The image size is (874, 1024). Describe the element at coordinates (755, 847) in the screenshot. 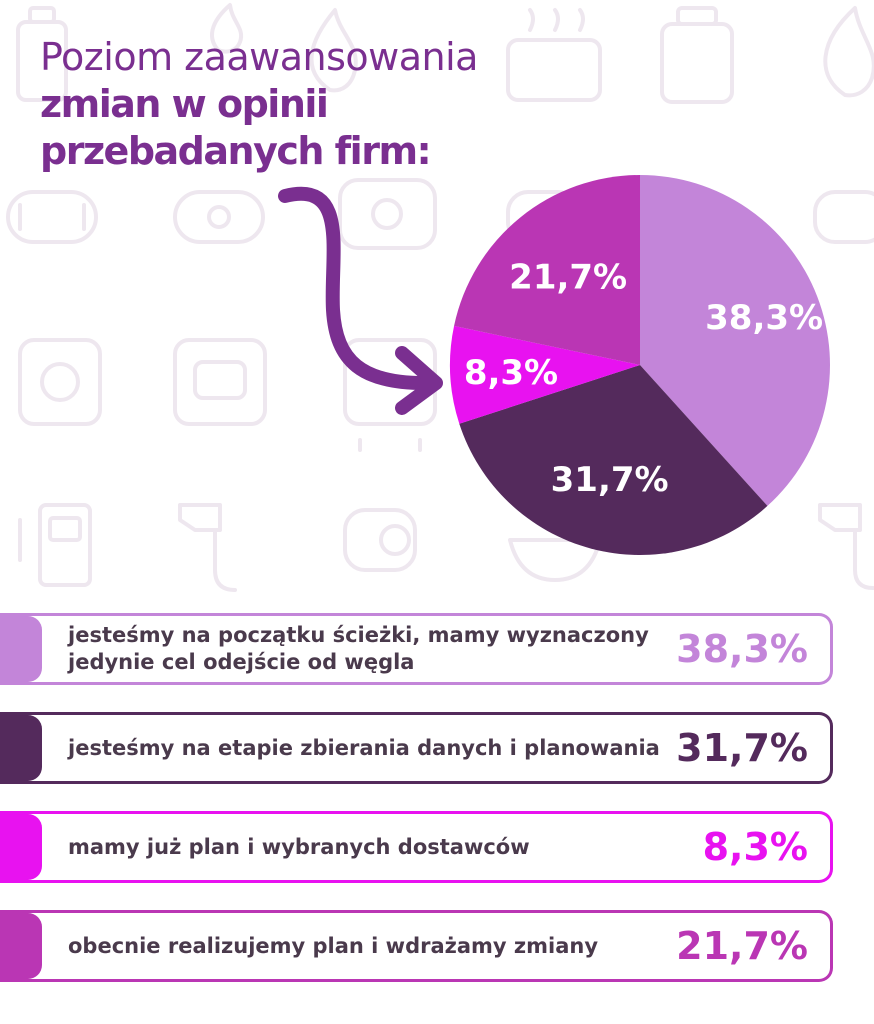

I see `legend-value: 8,3%` at that location.